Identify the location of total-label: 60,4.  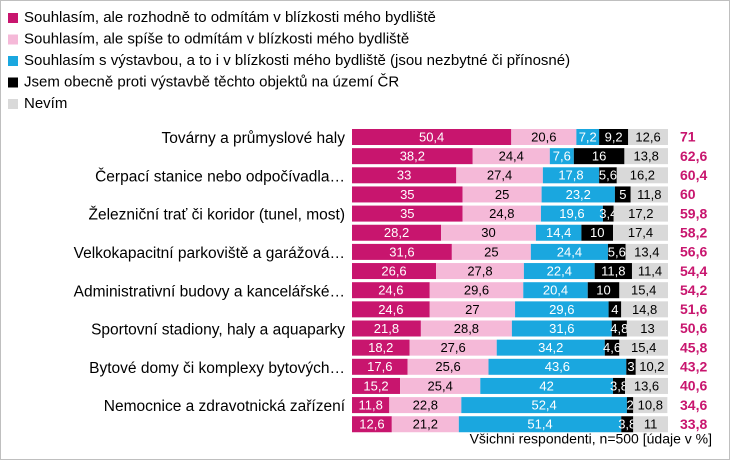
(693, 175).